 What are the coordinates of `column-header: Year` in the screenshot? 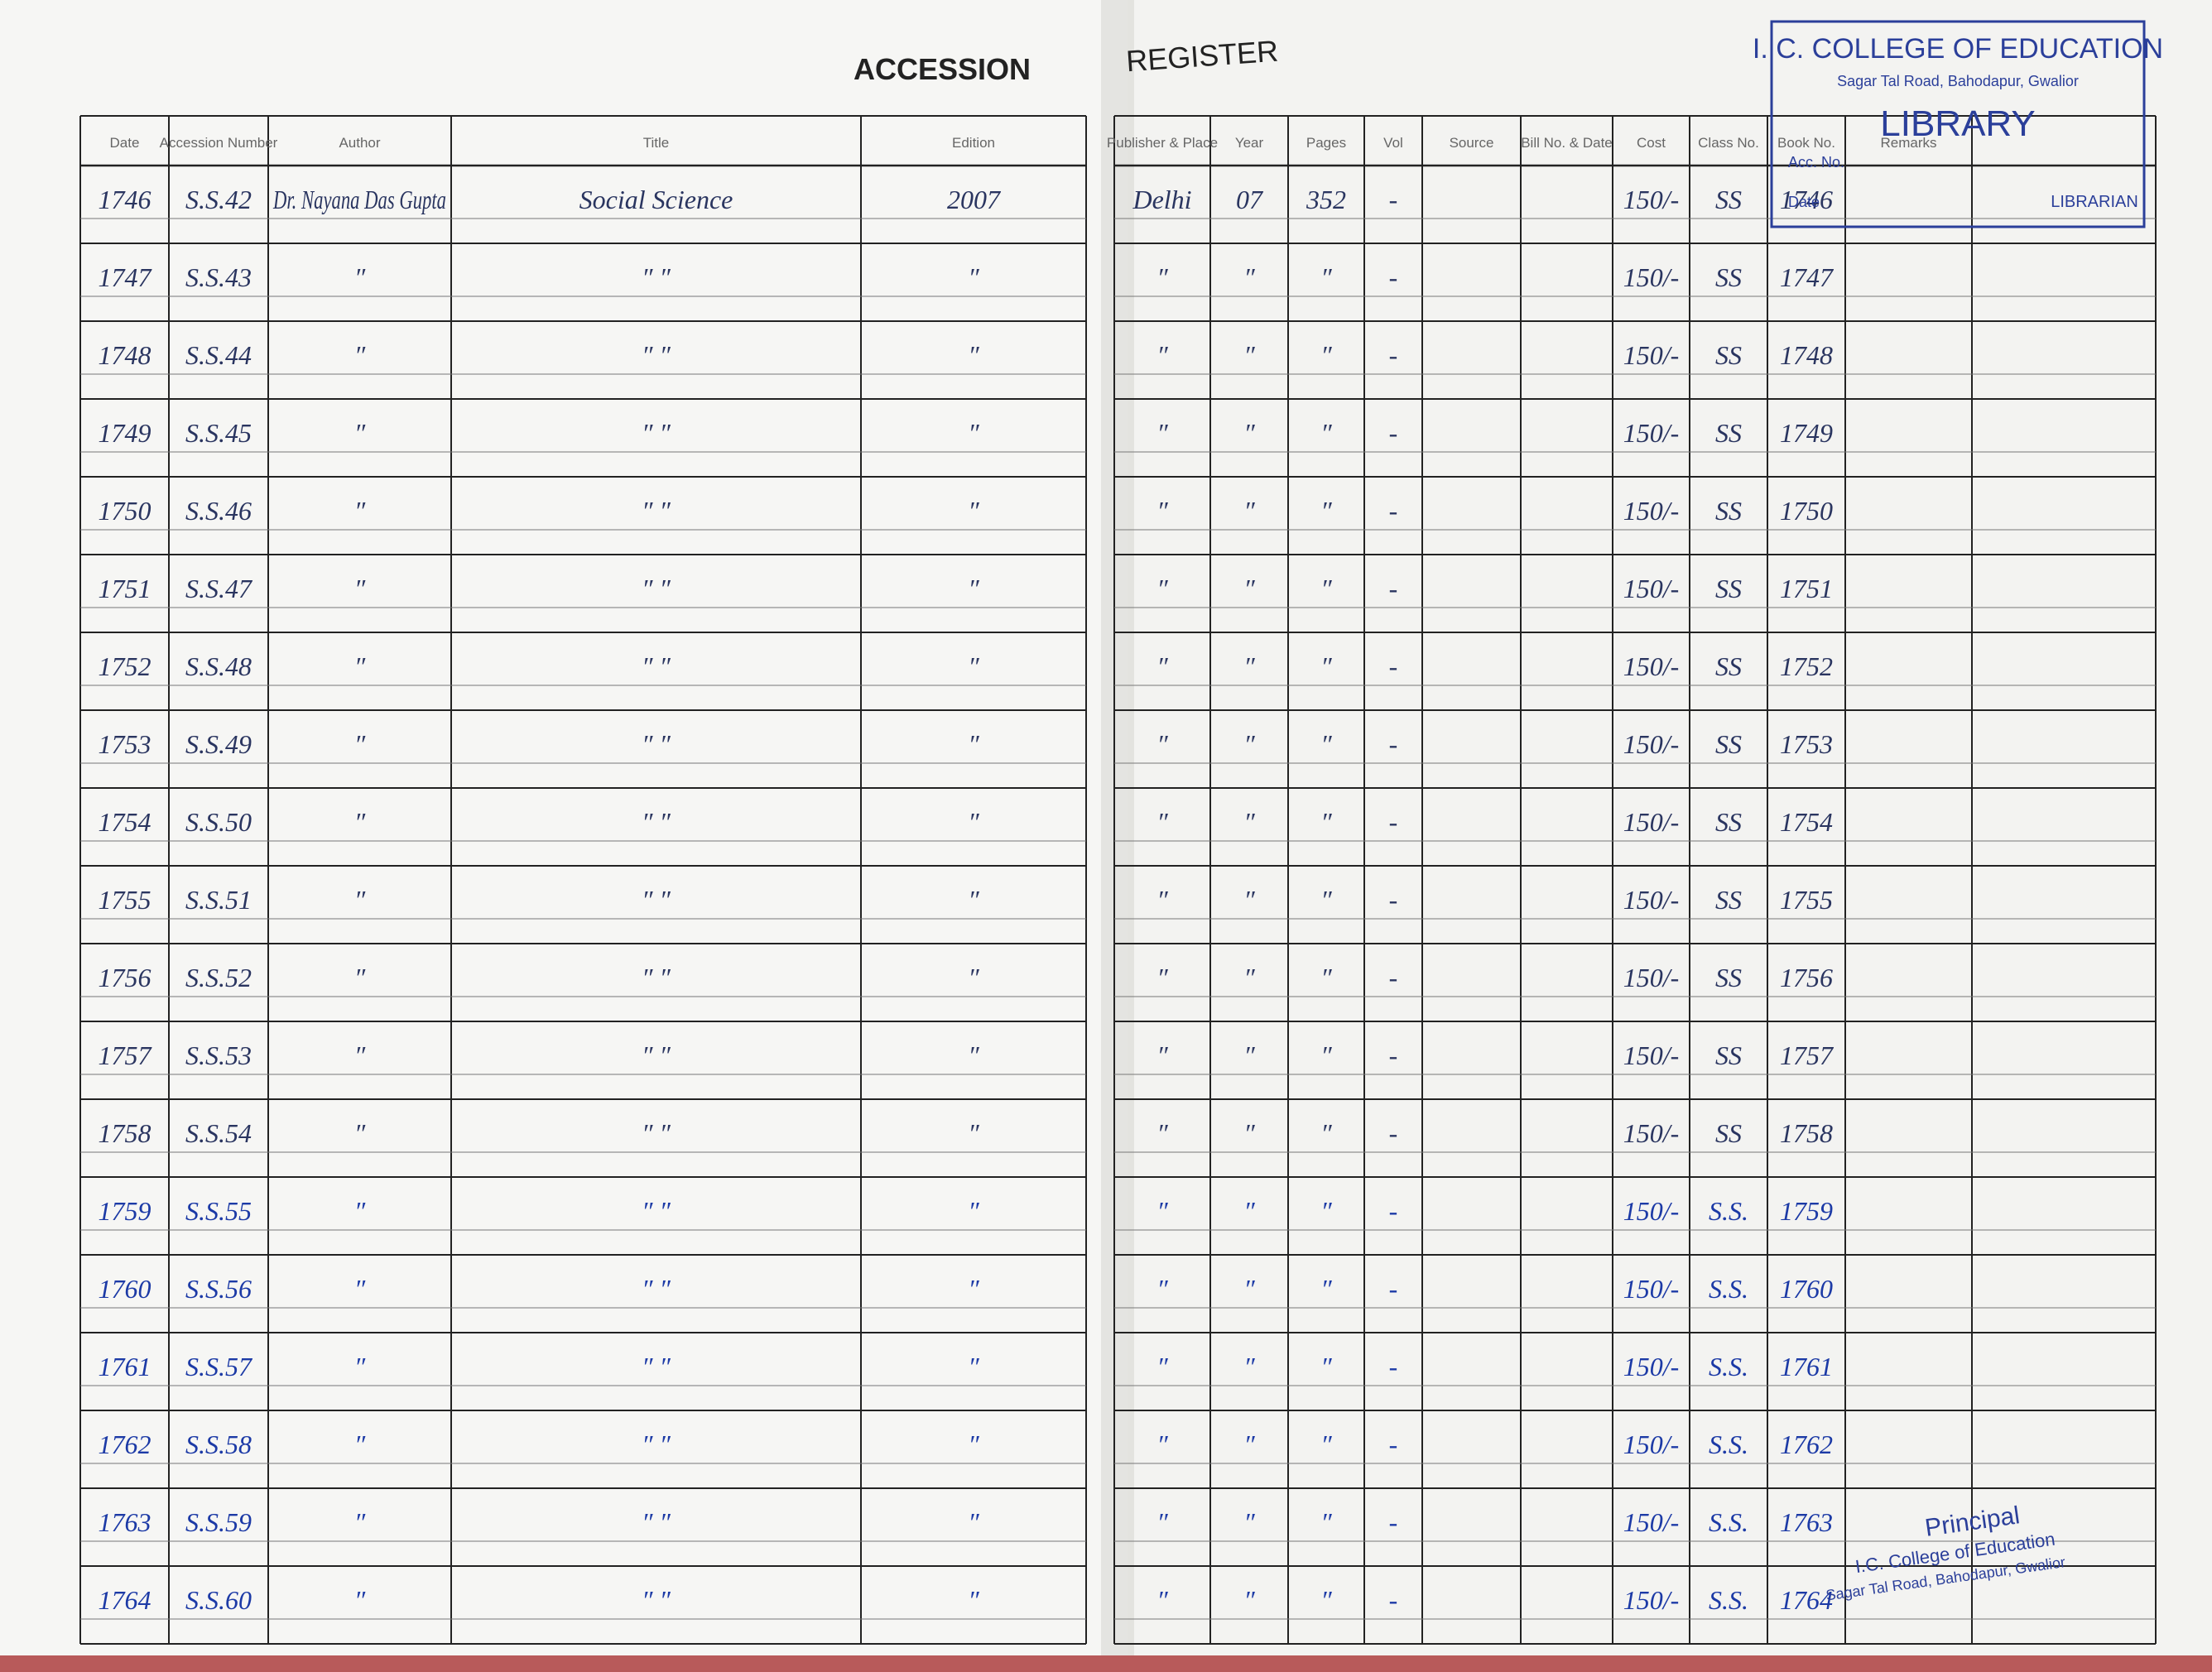 It's located at (1249, 143).